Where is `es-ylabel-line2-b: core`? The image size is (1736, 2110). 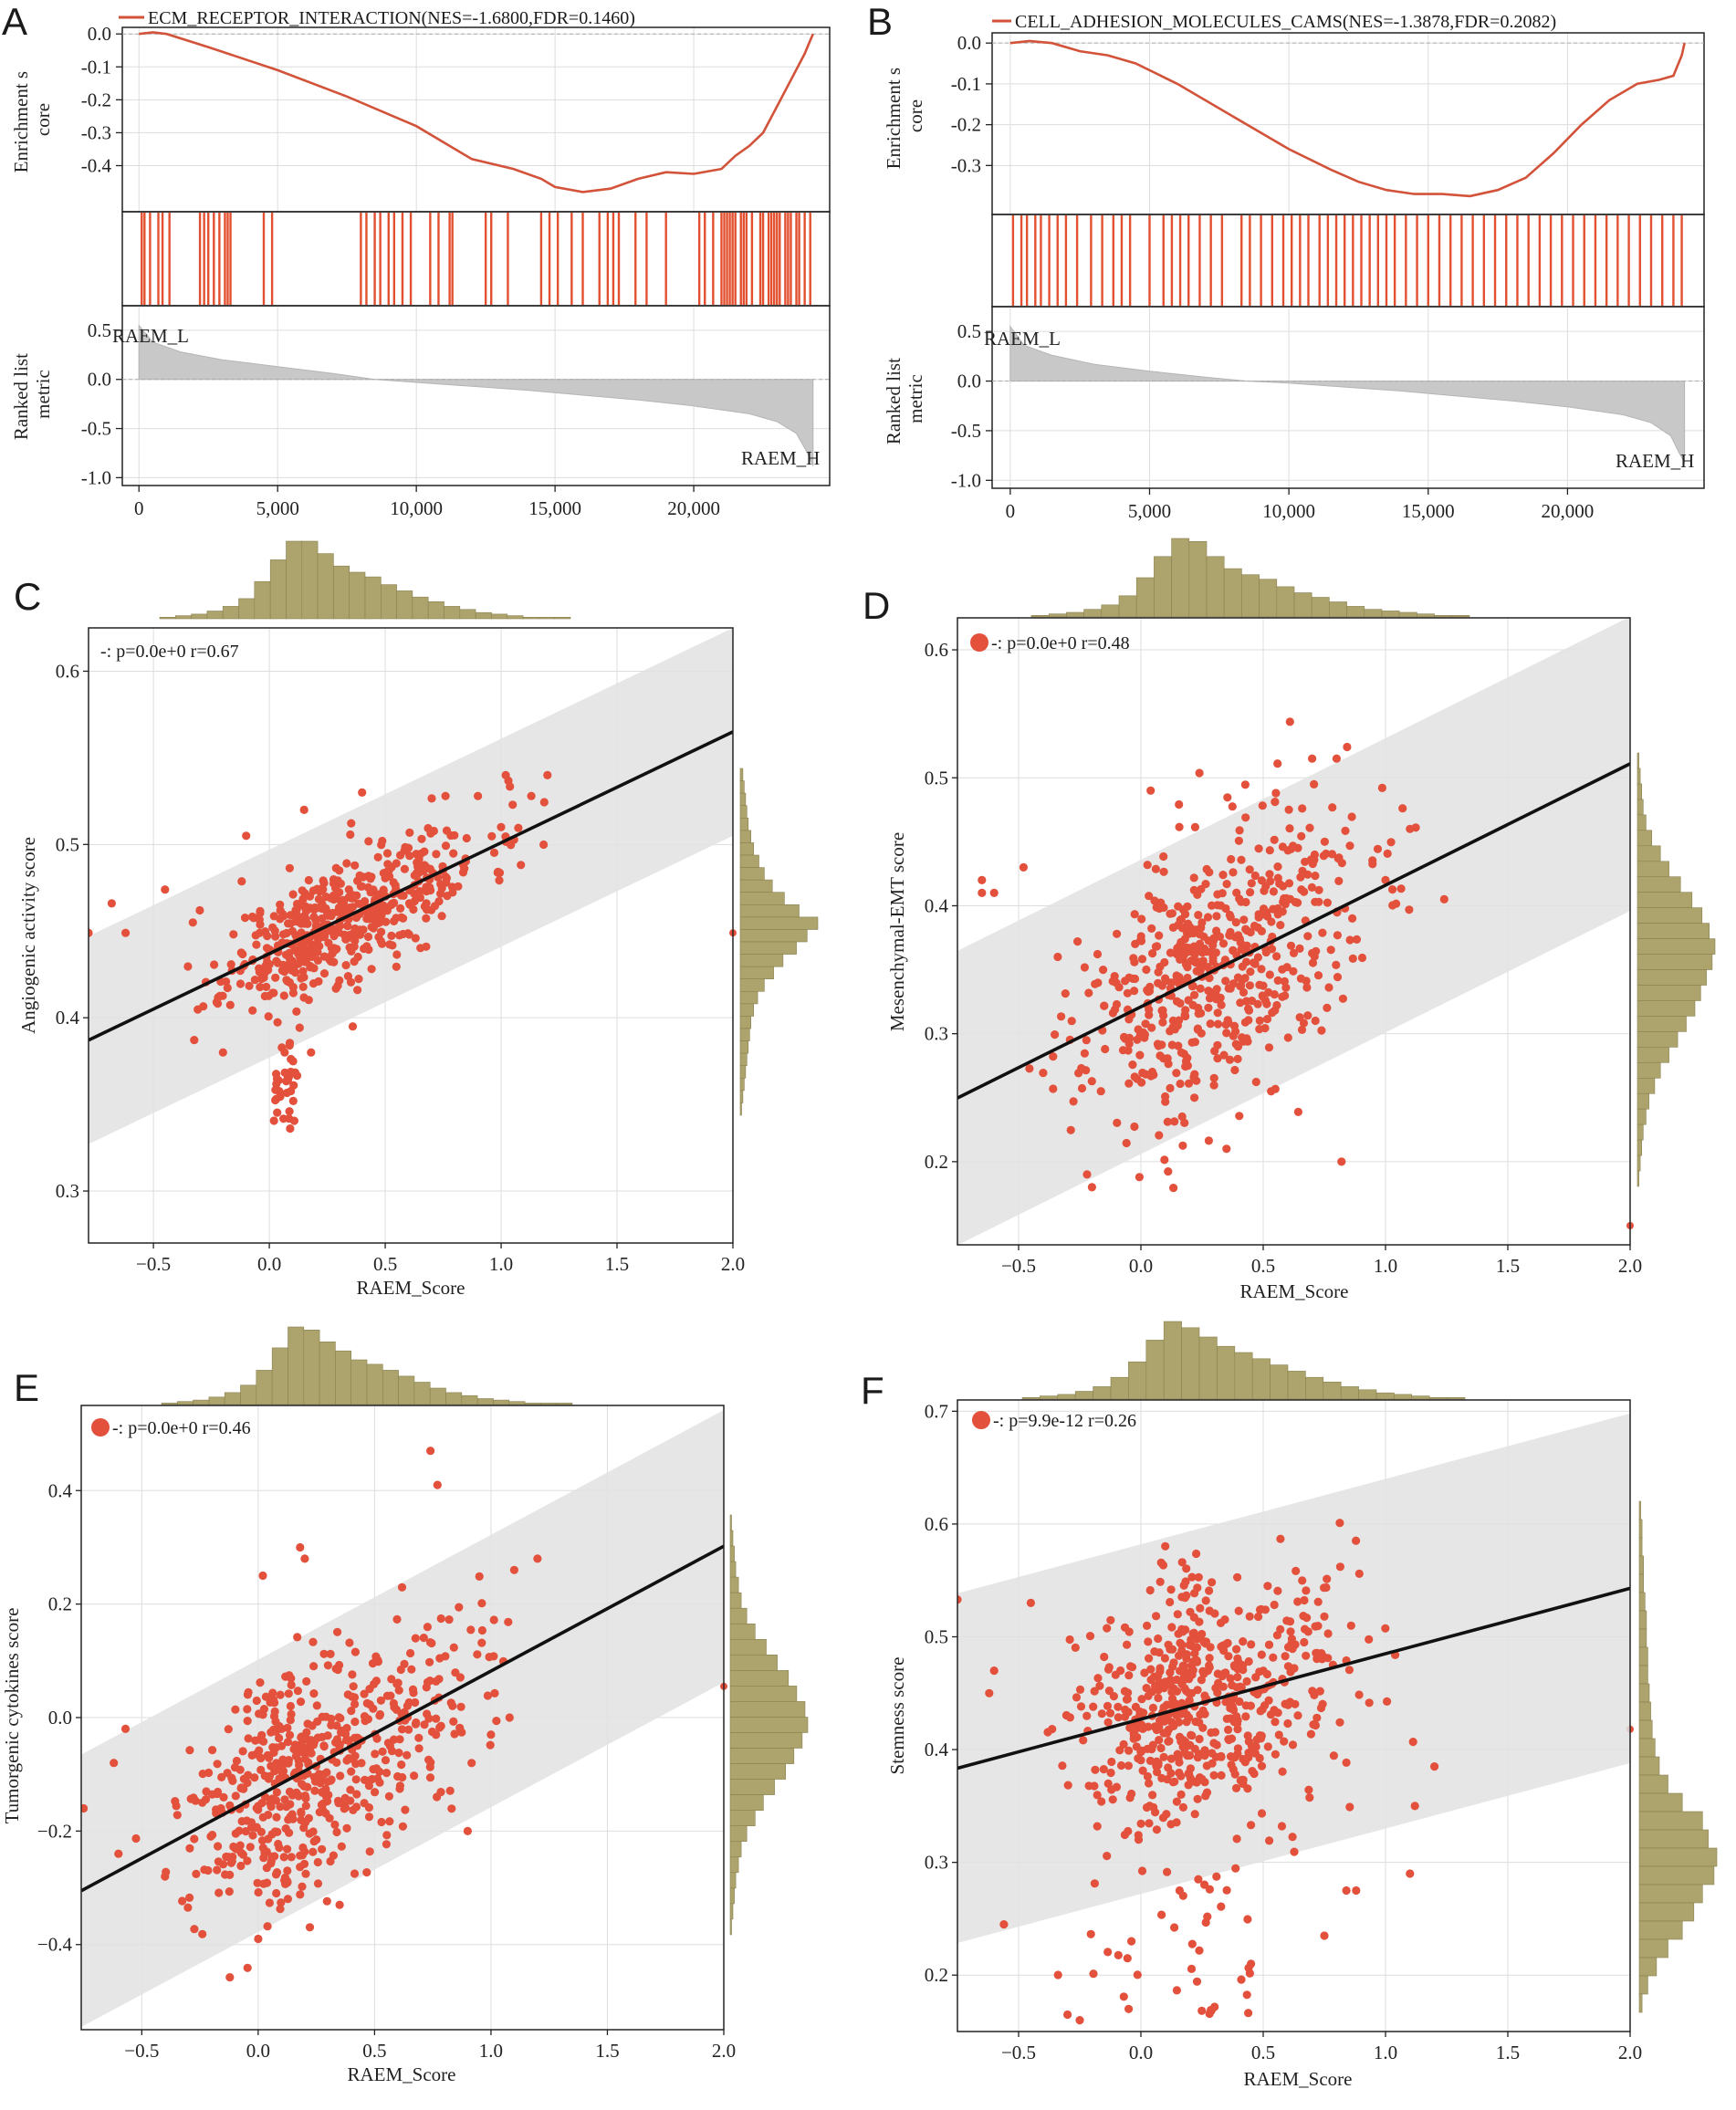
es-ylabel-line2-b: core is located at coordinates (915, 115).